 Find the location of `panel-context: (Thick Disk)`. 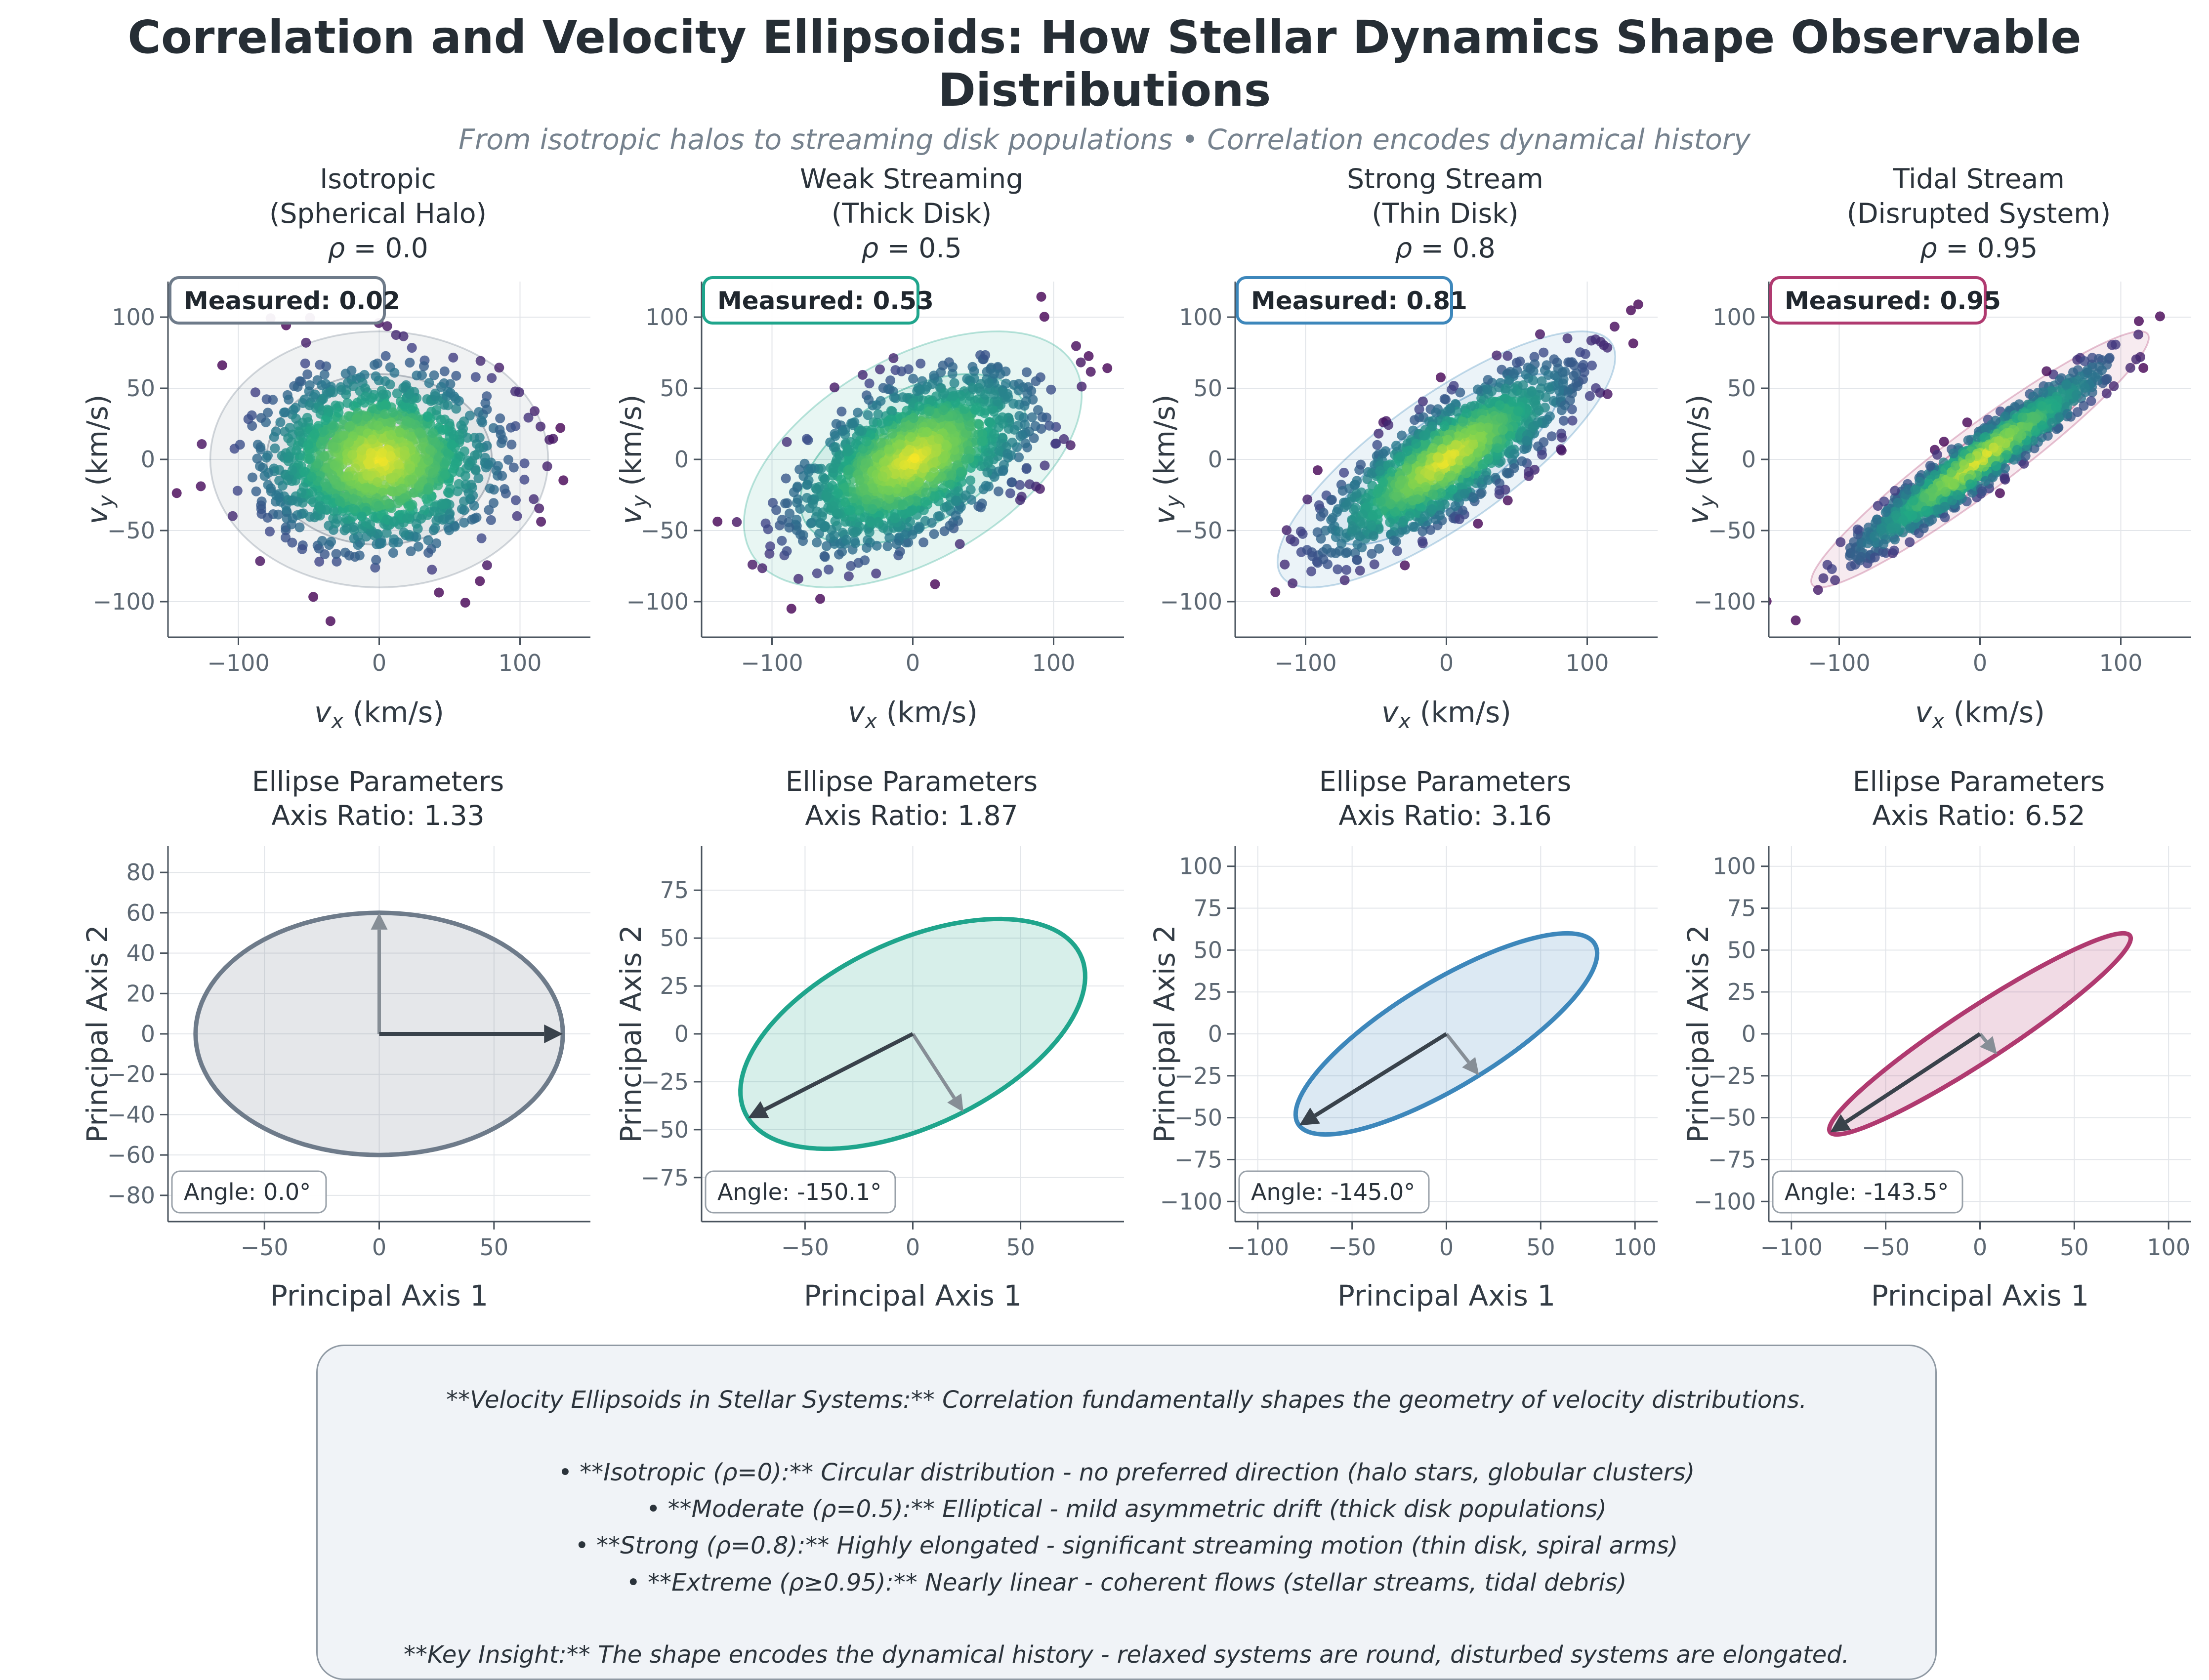

panel-context: (Thick Disk) is located at coordinates (912, 214).